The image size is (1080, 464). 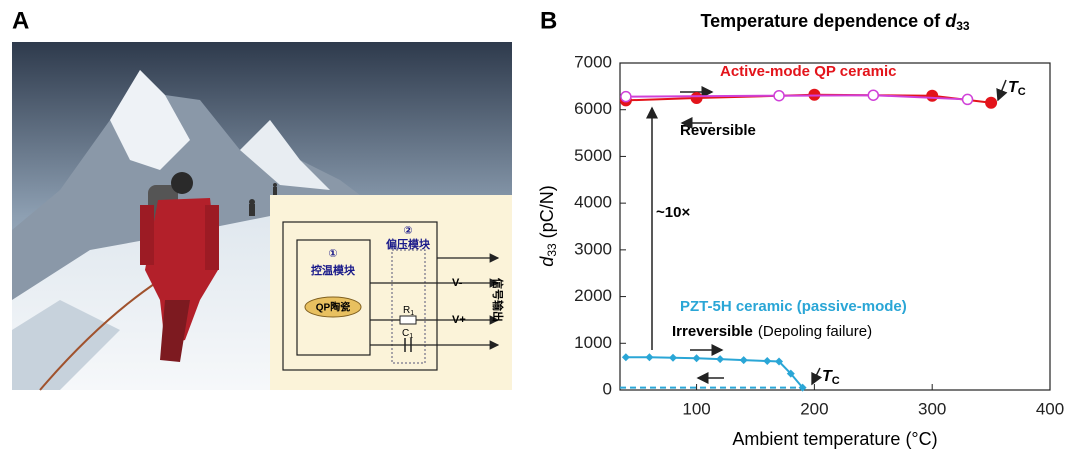 I want to click on module-label: 控温模块, so click(x=333, y=270).